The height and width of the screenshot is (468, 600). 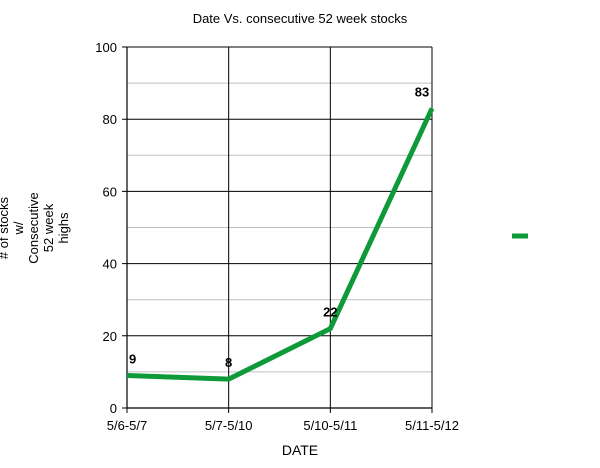 What do you see at coordinates (110, 119) in the screenshot?
I see `y-tick-label: 80` at bounding box center [110, 119].